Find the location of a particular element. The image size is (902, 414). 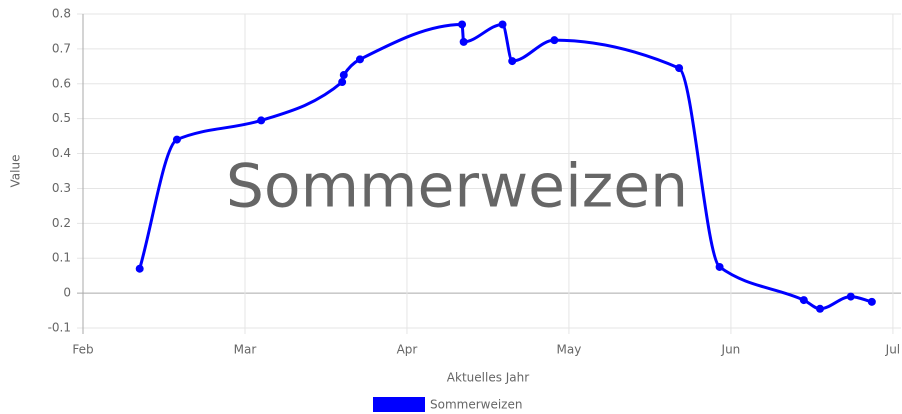

legend-label: Sommerweizen is located at coordinates (476, 405).